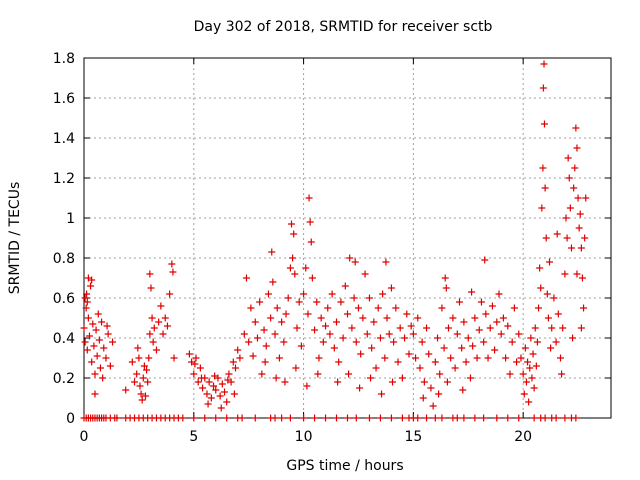 This screenshot has width=640, height=480. Describe the element at coordinates (64, 299) in the screenshot. I see `y-tick-label: 0.6` at that location.